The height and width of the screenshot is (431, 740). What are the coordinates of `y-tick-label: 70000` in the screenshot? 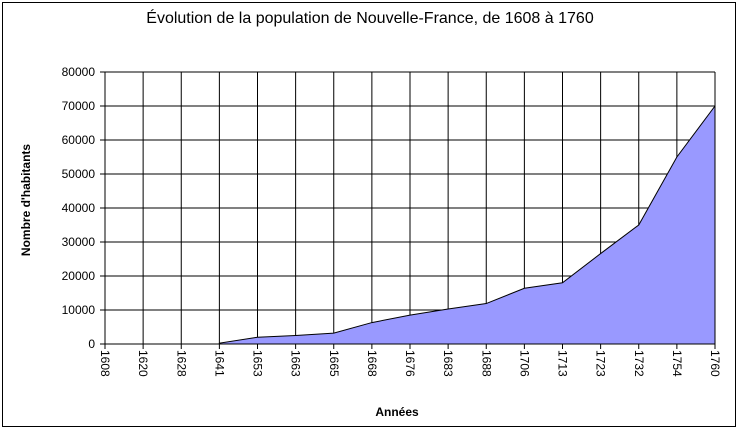 It's located at (79, 106).